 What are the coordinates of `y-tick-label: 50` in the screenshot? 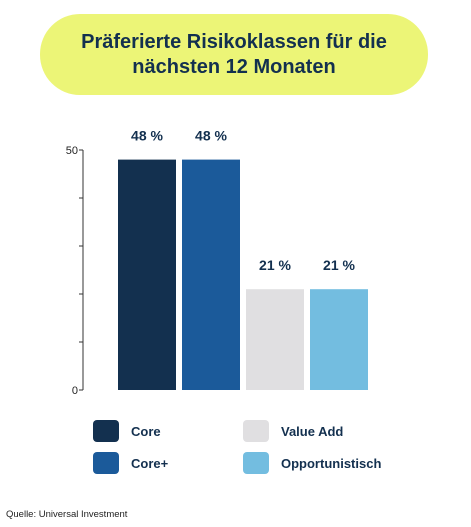 It's located at (72, 151).